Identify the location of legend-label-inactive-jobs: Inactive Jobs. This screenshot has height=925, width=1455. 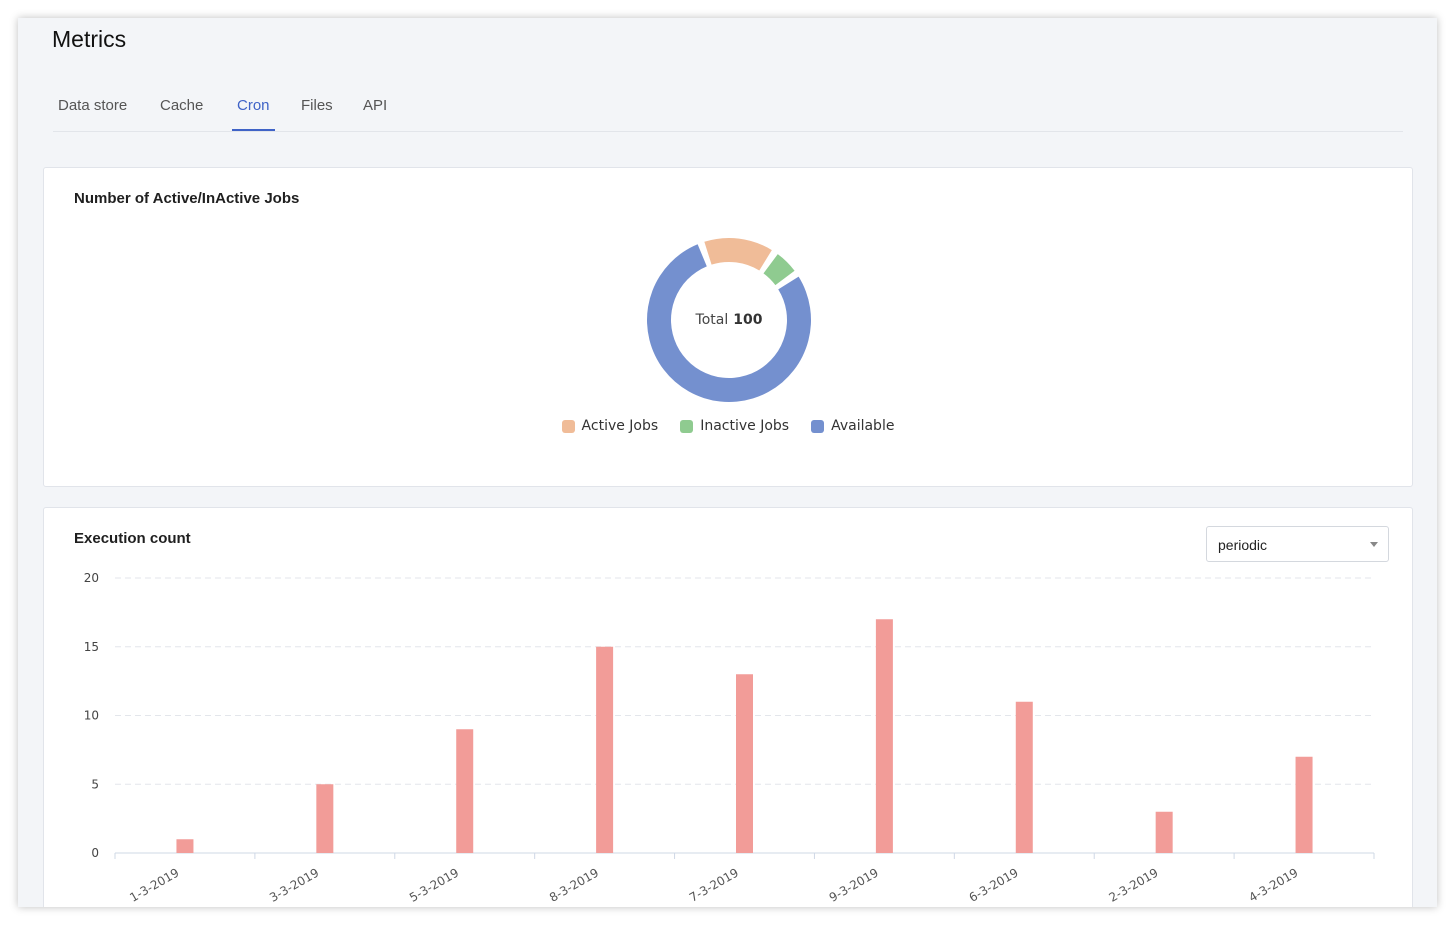
(745, 426).